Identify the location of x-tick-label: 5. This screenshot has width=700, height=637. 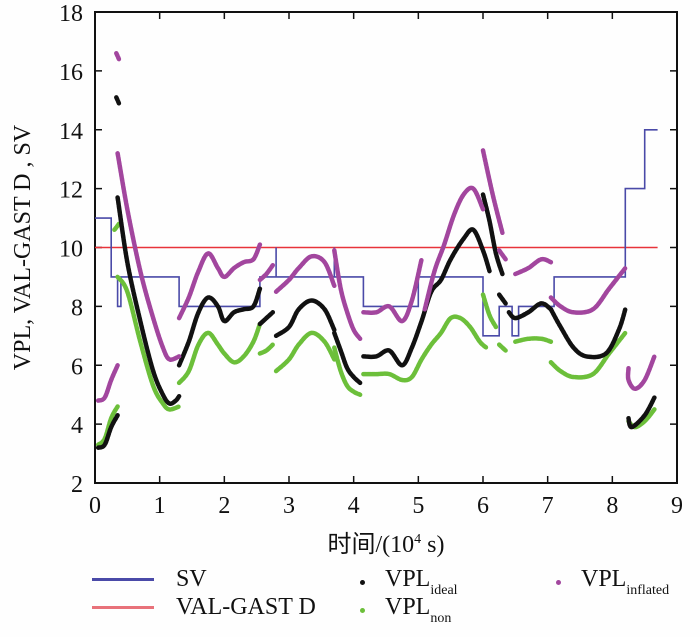
(418, 506).